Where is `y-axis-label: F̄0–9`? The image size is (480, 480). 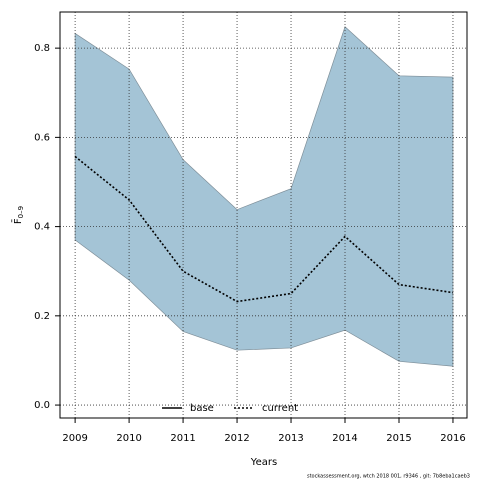 y-axis-label: F̄0–9 is located at coordinates (18, 215).